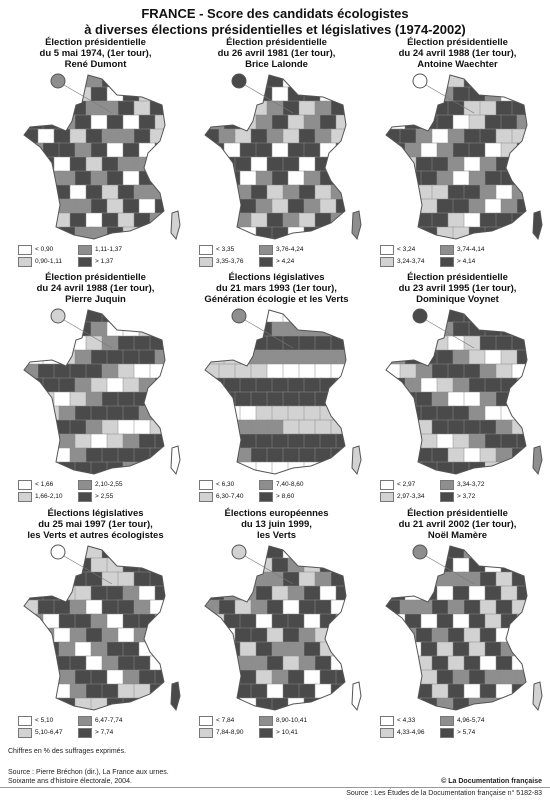  I want to click on map-legend: < 3,35 3,35-3,76 3,76-4,24 > 4,24, so click(284, 261).